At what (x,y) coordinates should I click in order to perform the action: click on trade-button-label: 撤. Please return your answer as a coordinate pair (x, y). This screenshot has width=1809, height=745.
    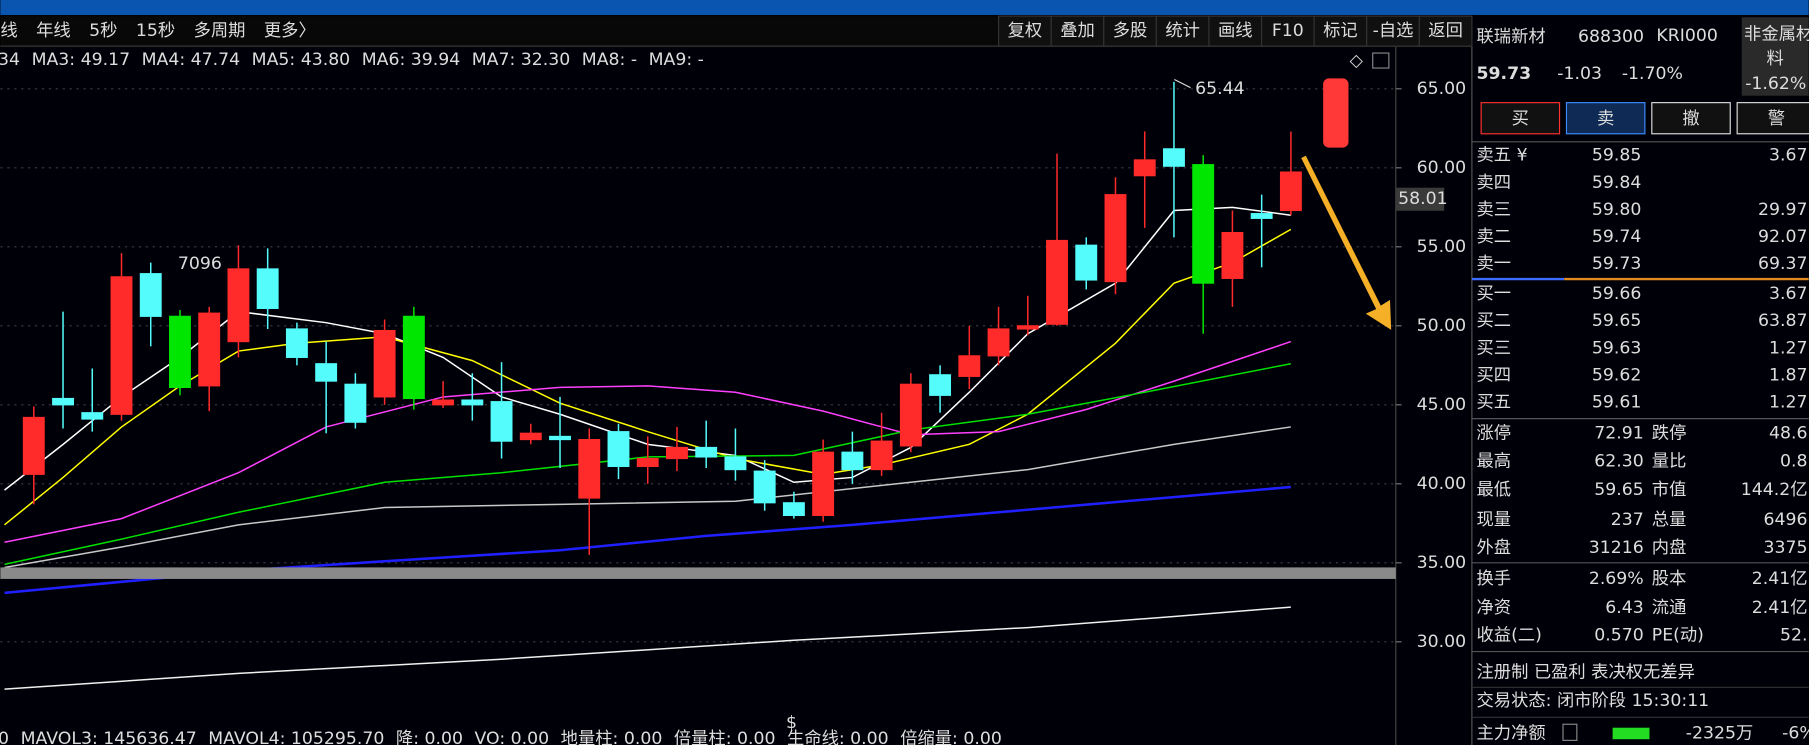
    Looking at the image, I should click on (1690, 119).